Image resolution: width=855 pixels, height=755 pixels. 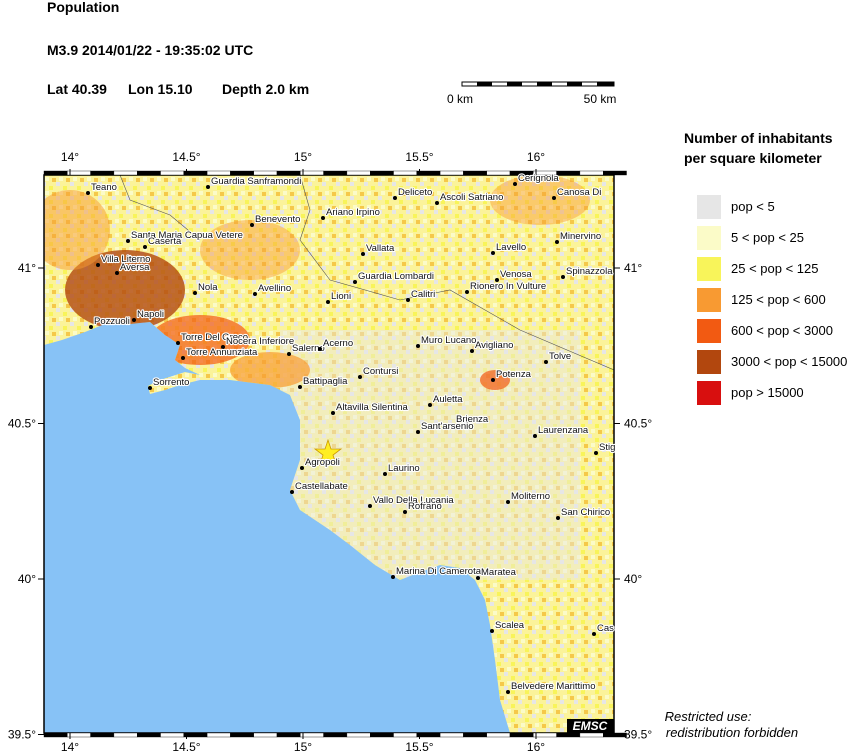 I want to click on lon-label: 14°, so click(x=70, y=157).